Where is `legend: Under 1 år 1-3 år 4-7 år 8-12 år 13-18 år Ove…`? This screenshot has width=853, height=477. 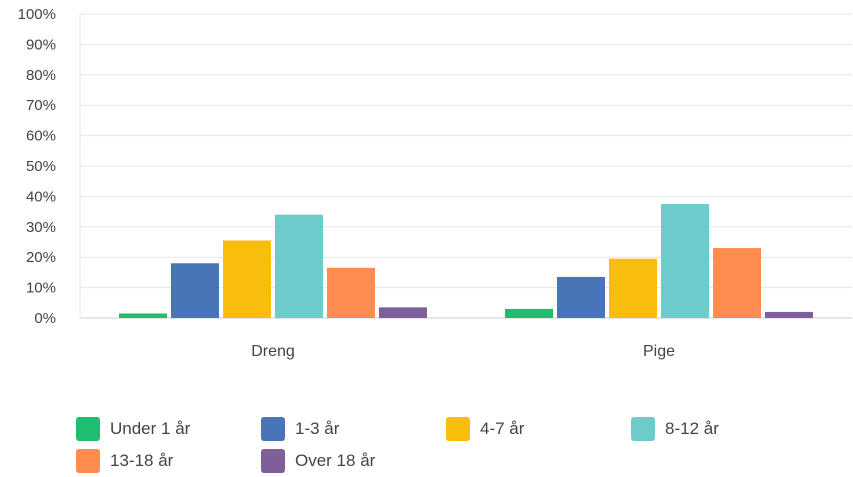 legend: Under 1 år 1-3 år 4-7 år 8-12 år 13-18 år Ove… is located at coordinates (446, 445).